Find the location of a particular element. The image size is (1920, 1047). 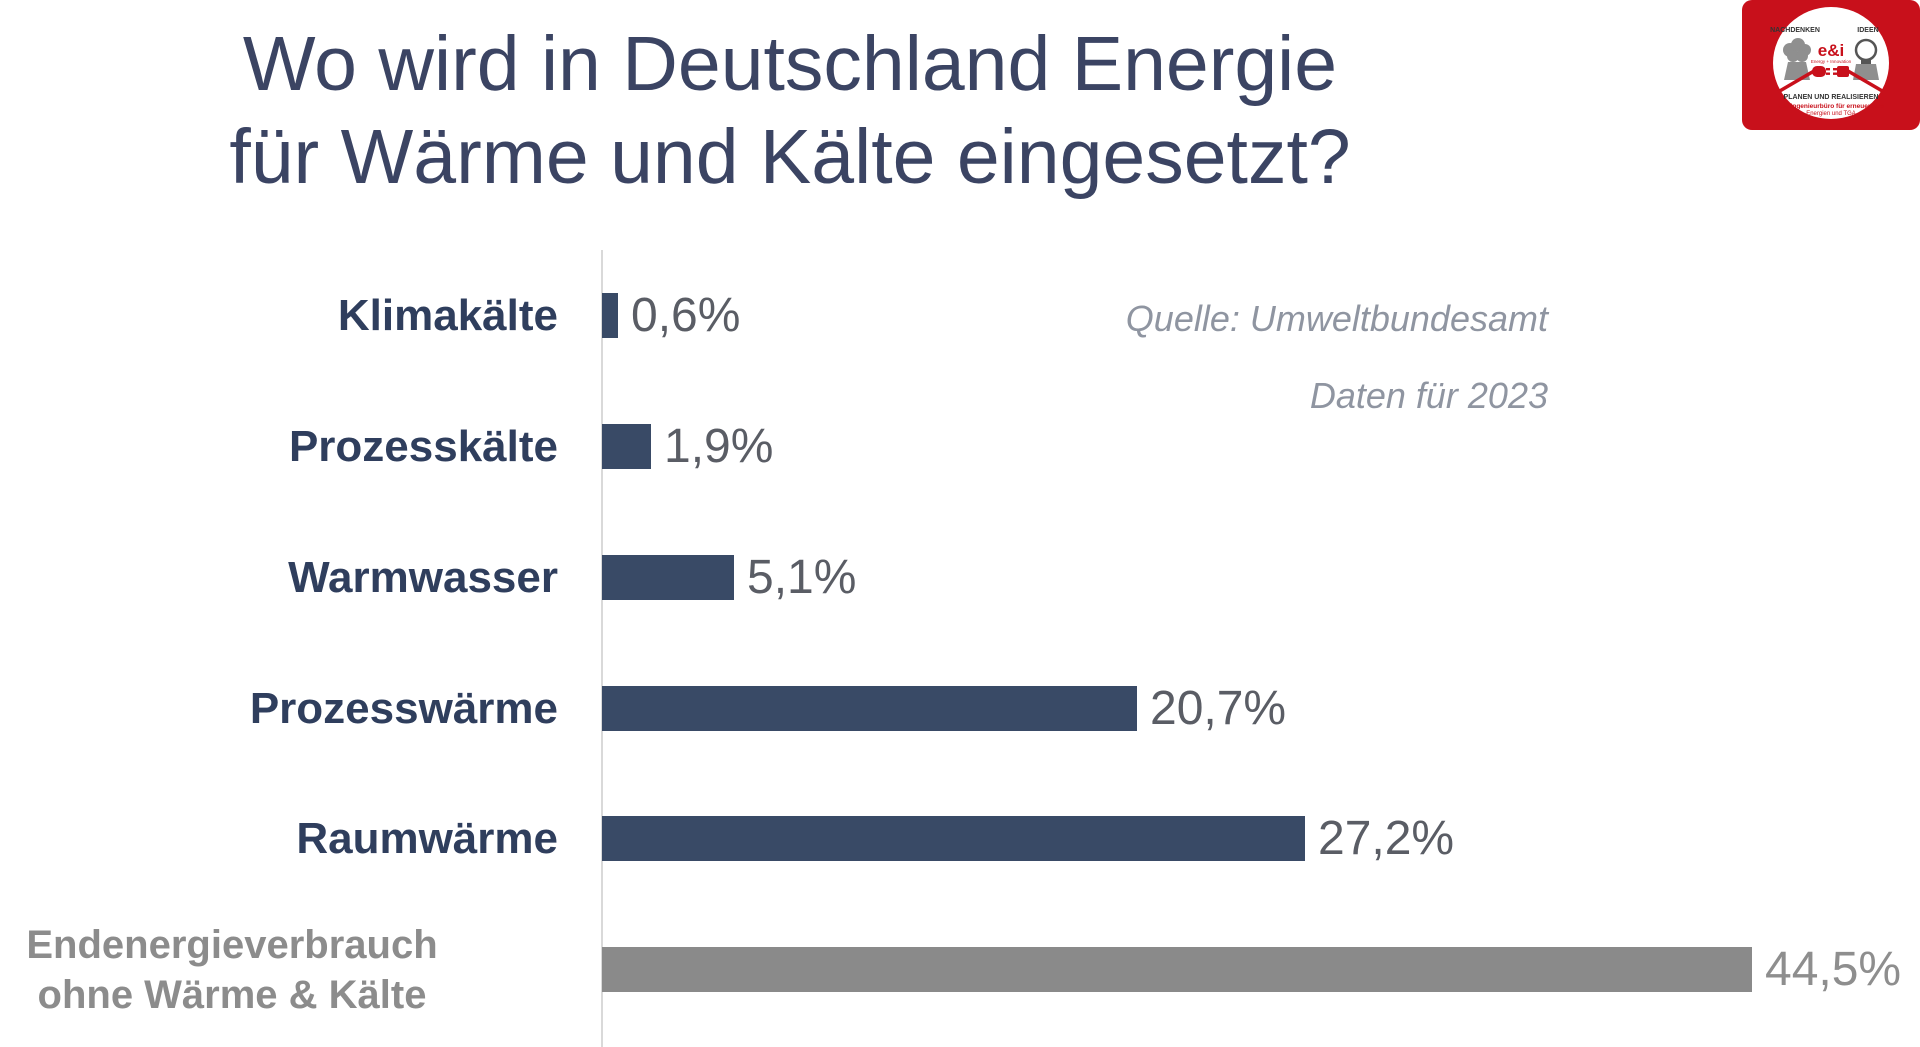

chart-row: Prozesskälte 1,9% is located at coordinates (386, 446).